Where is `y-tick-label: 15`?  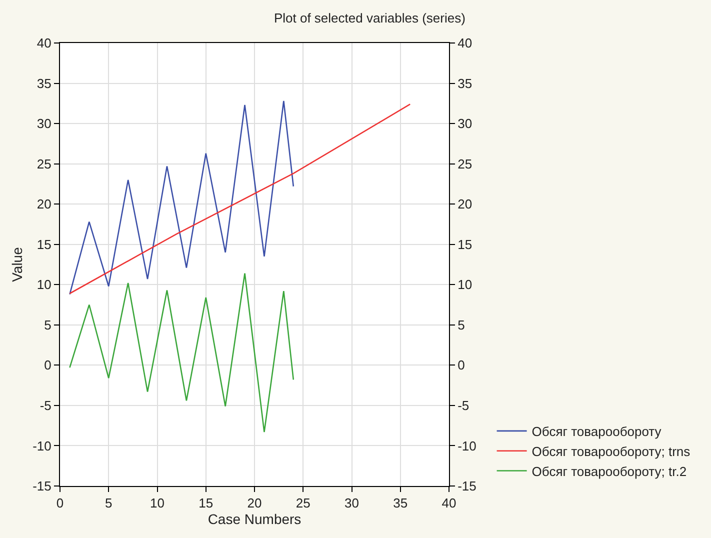
y-tick-label: 15 is located at coordinates (44, 244).